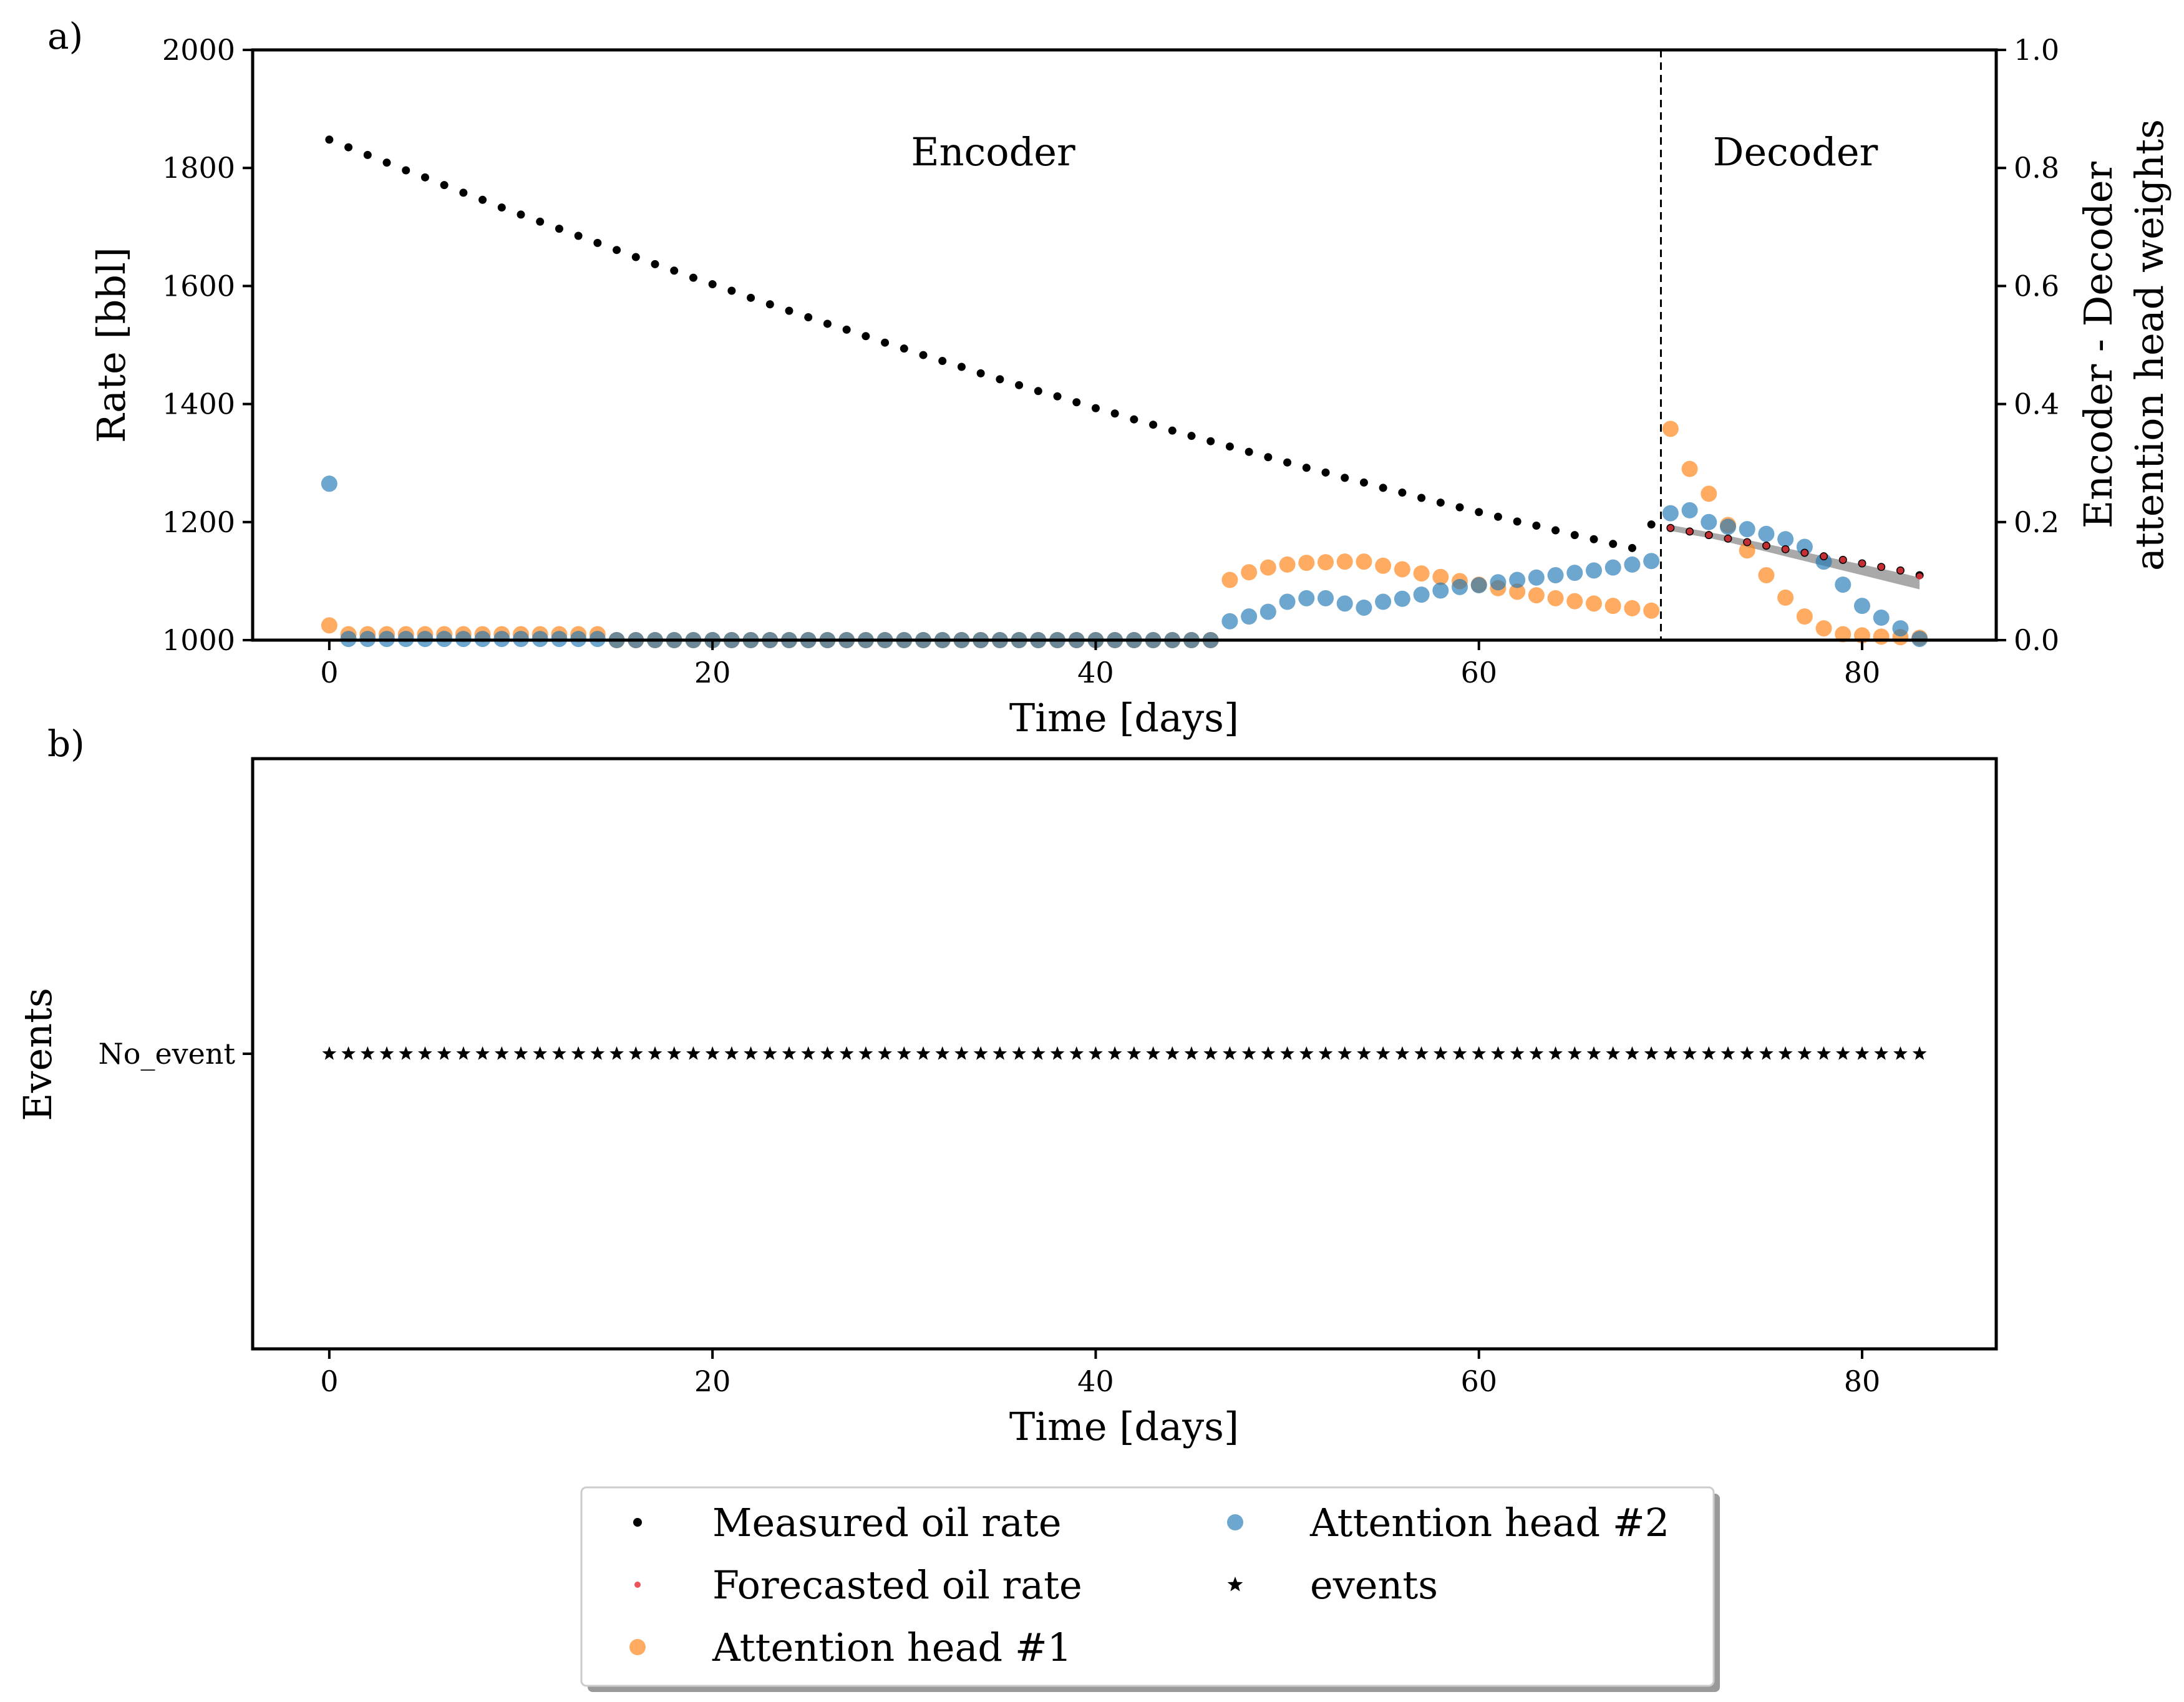 This screenshot has height=1702, width=2184. What do you see at coordinates (1862, 672) in the screenshot?
I see `panel-a-x-tick-label: 80` at bounding box center [1862, 672].